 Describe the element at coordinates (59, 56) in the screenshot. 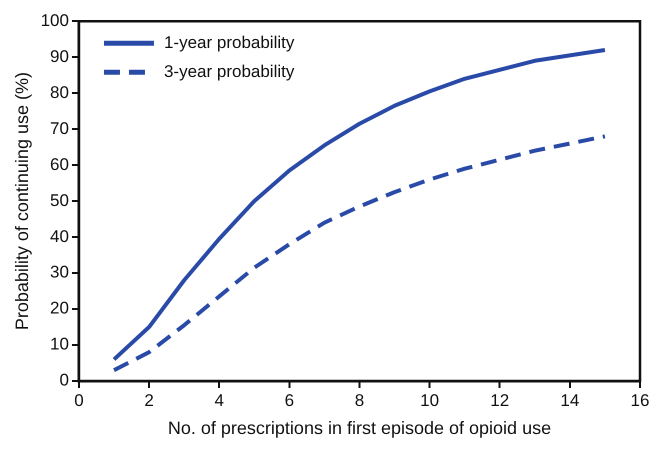

I see `y-tick-label: 90` at that location.